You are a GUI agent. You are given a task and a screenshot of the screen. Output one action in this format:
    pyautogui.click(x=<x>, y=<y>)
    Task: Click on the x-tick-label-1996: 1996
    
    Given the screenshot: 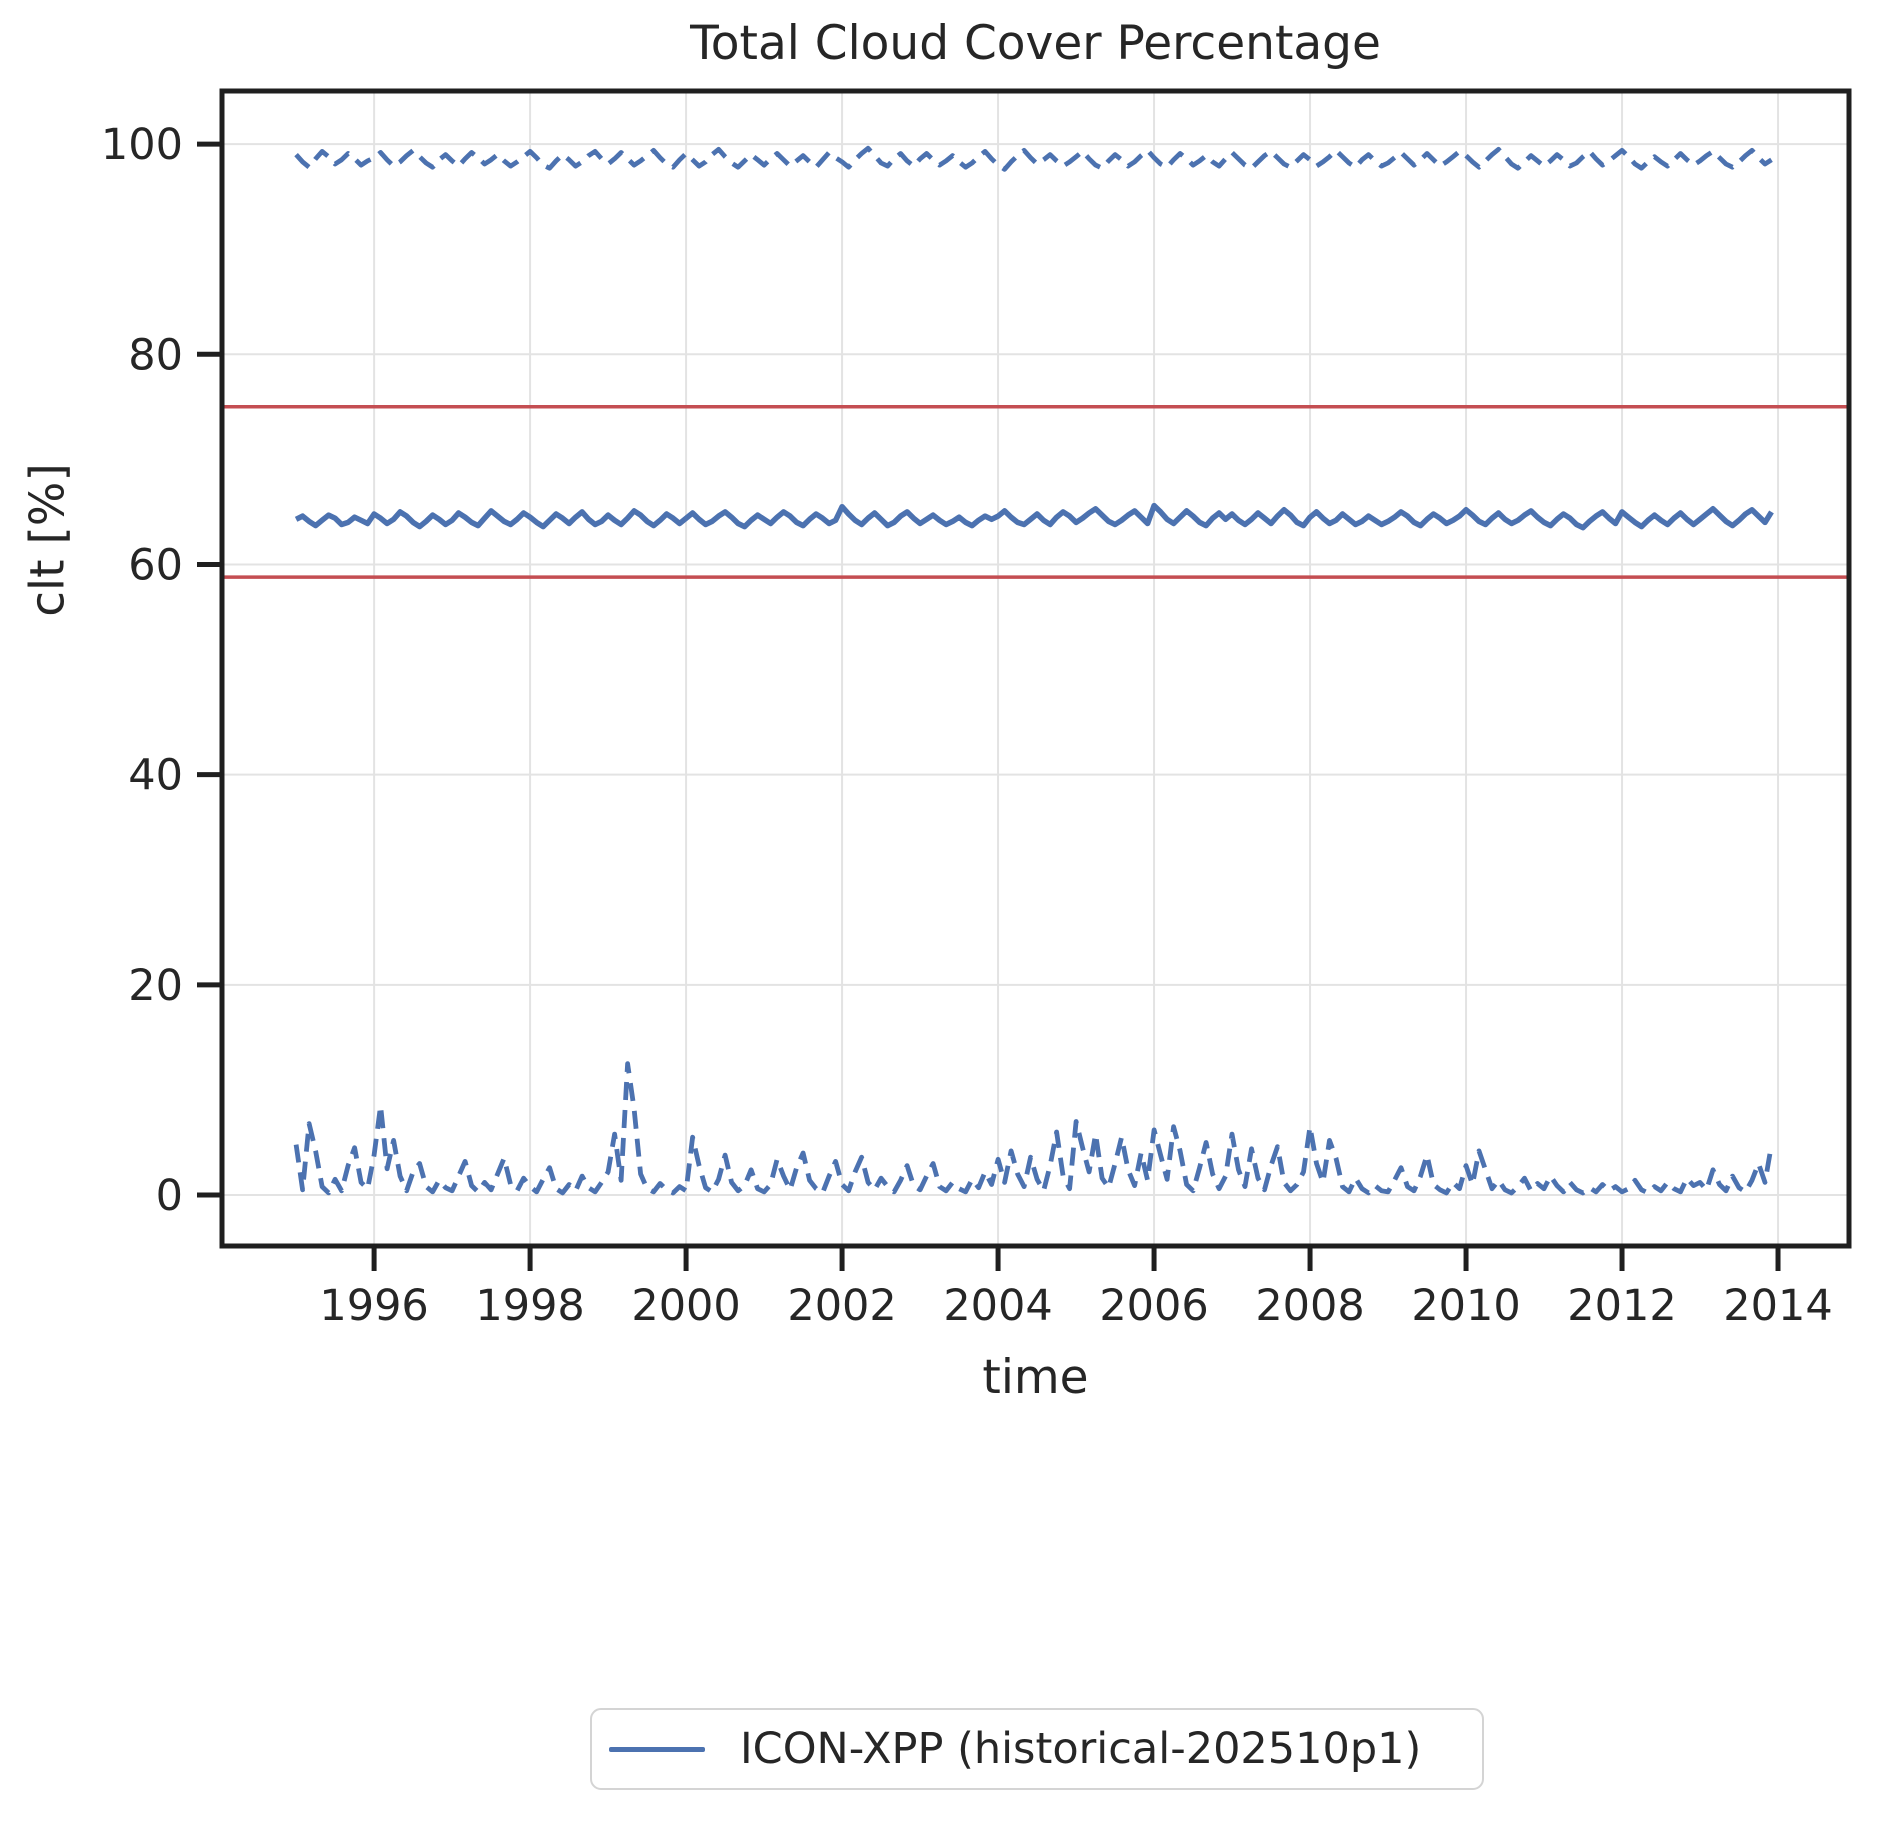 What is the action you would take?
    pyautogui.click(x=373, y=1306)
    